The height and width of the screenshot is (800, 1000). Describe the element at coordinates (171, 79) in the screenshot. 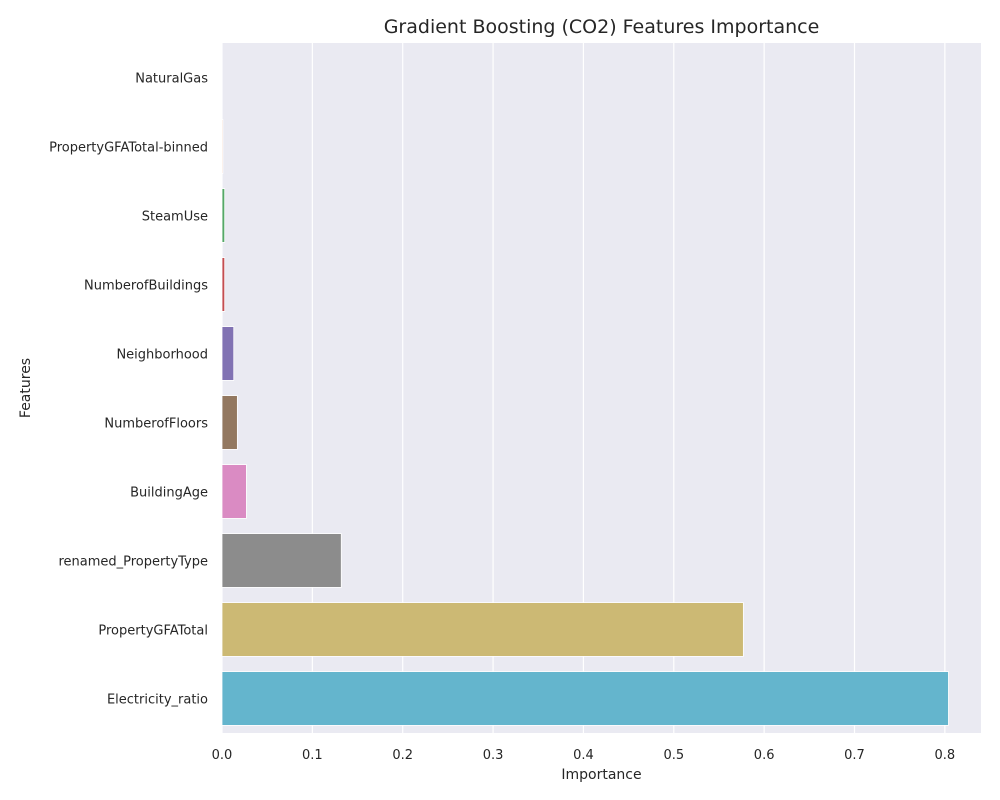

I see `y-tick-label: NaturalGas` at that location.